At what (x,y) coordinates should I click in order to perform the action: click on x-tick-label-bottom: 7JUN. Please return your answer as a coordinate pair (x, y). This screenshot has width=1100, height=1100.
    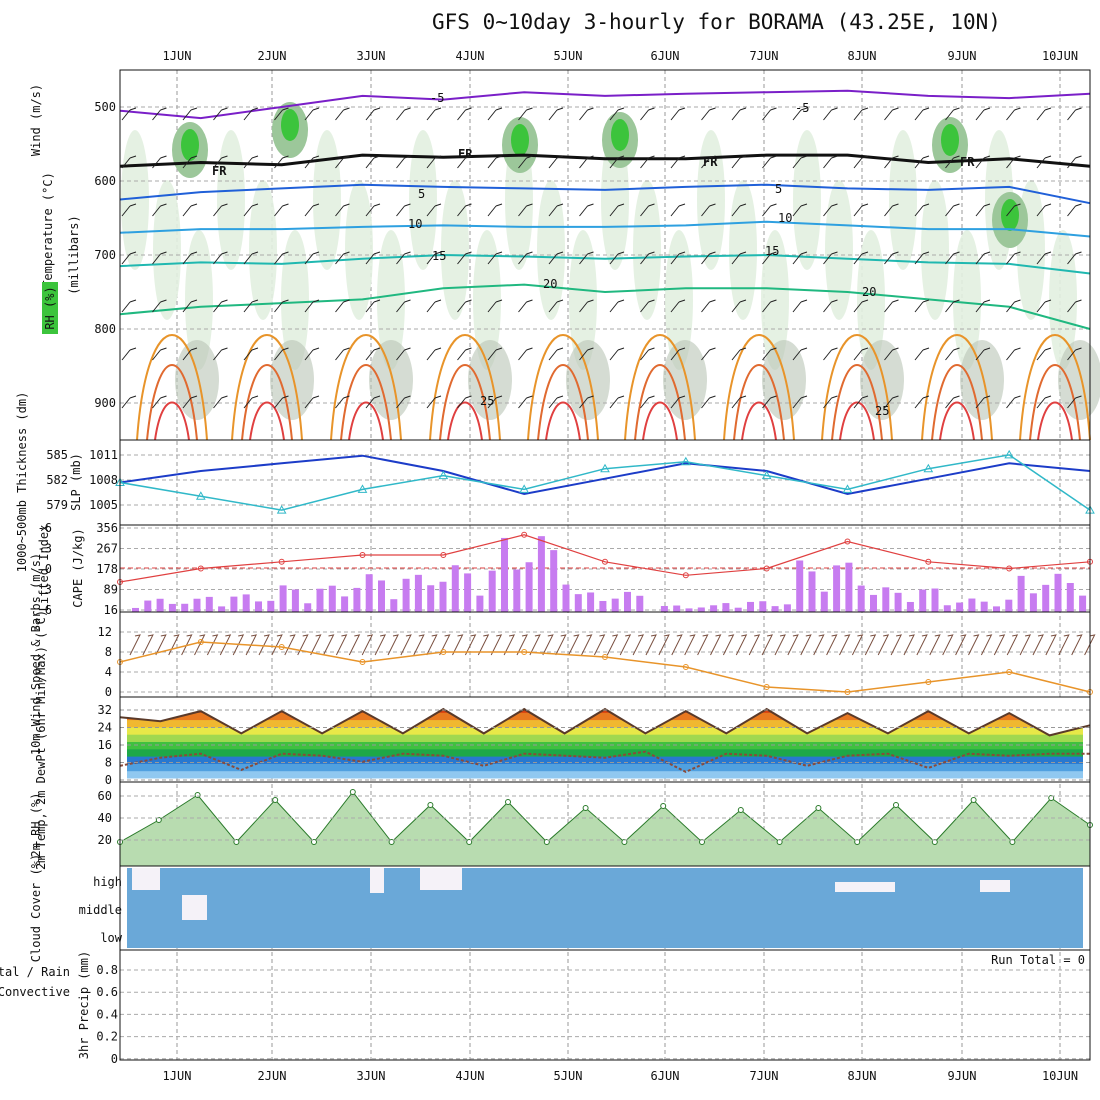
    Looking at the image, I should click on (764, 1076).